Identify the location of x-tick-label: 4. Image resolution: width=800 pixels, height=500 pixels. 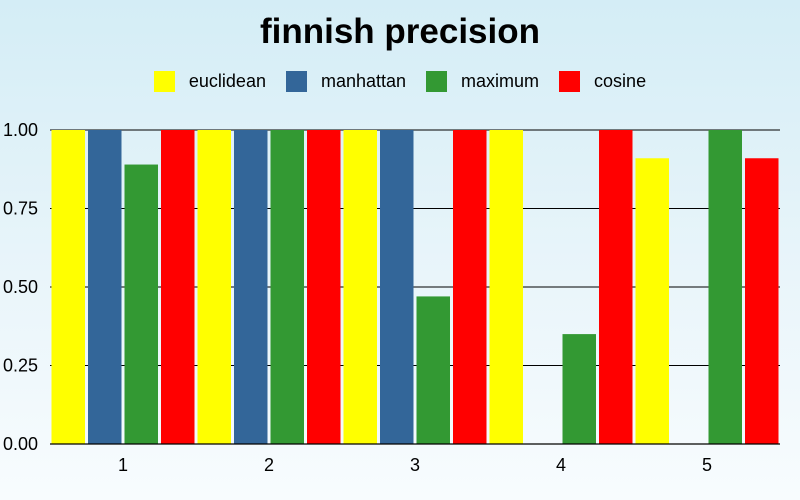
(561, 465).